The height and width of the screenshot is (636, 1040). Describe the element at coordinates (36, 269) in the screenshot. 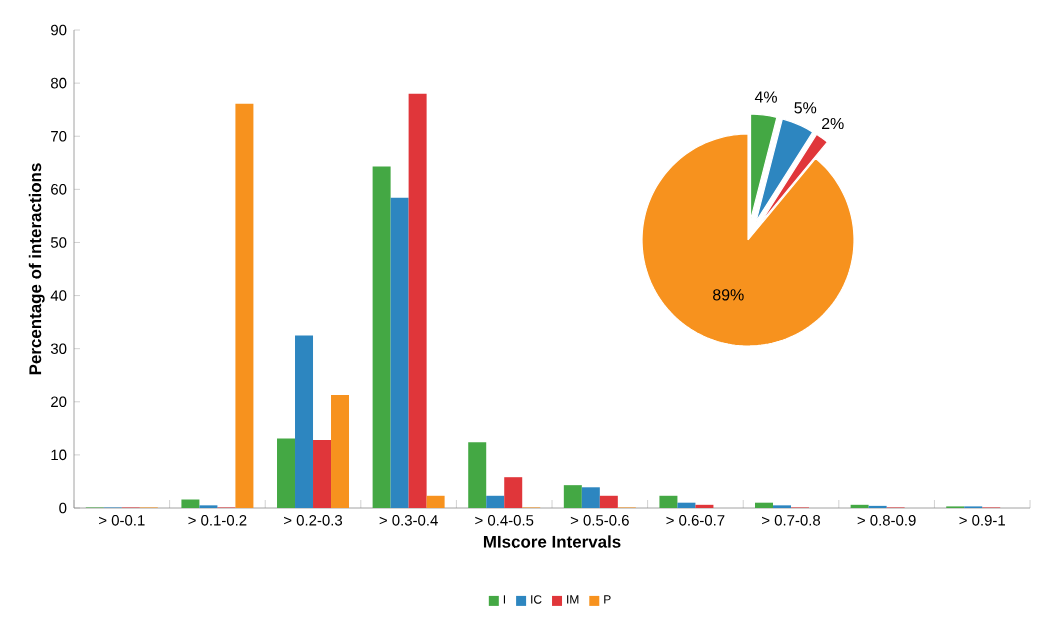

I see `y-axis-title: Percentage of interactions` at that location.